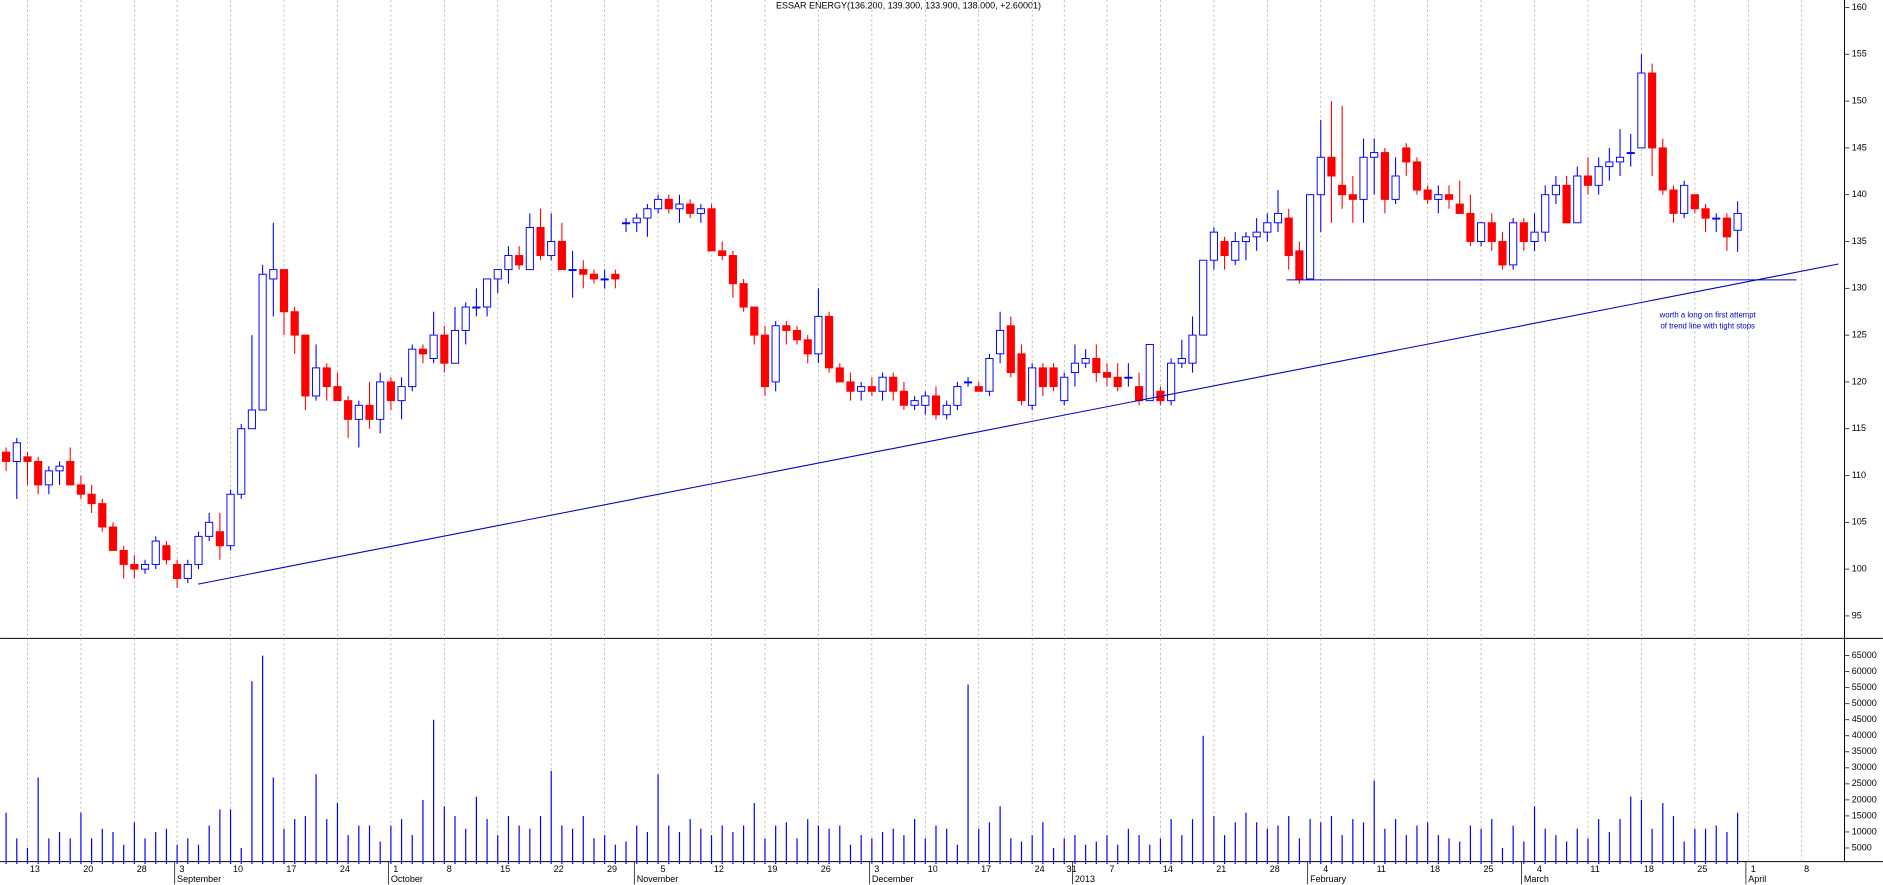 The width and height of the screenshot is (1883, 885). Describe the element at coordinates (1864, 799) in the screenshot. I see `y-tick-label: 20000` at that location.